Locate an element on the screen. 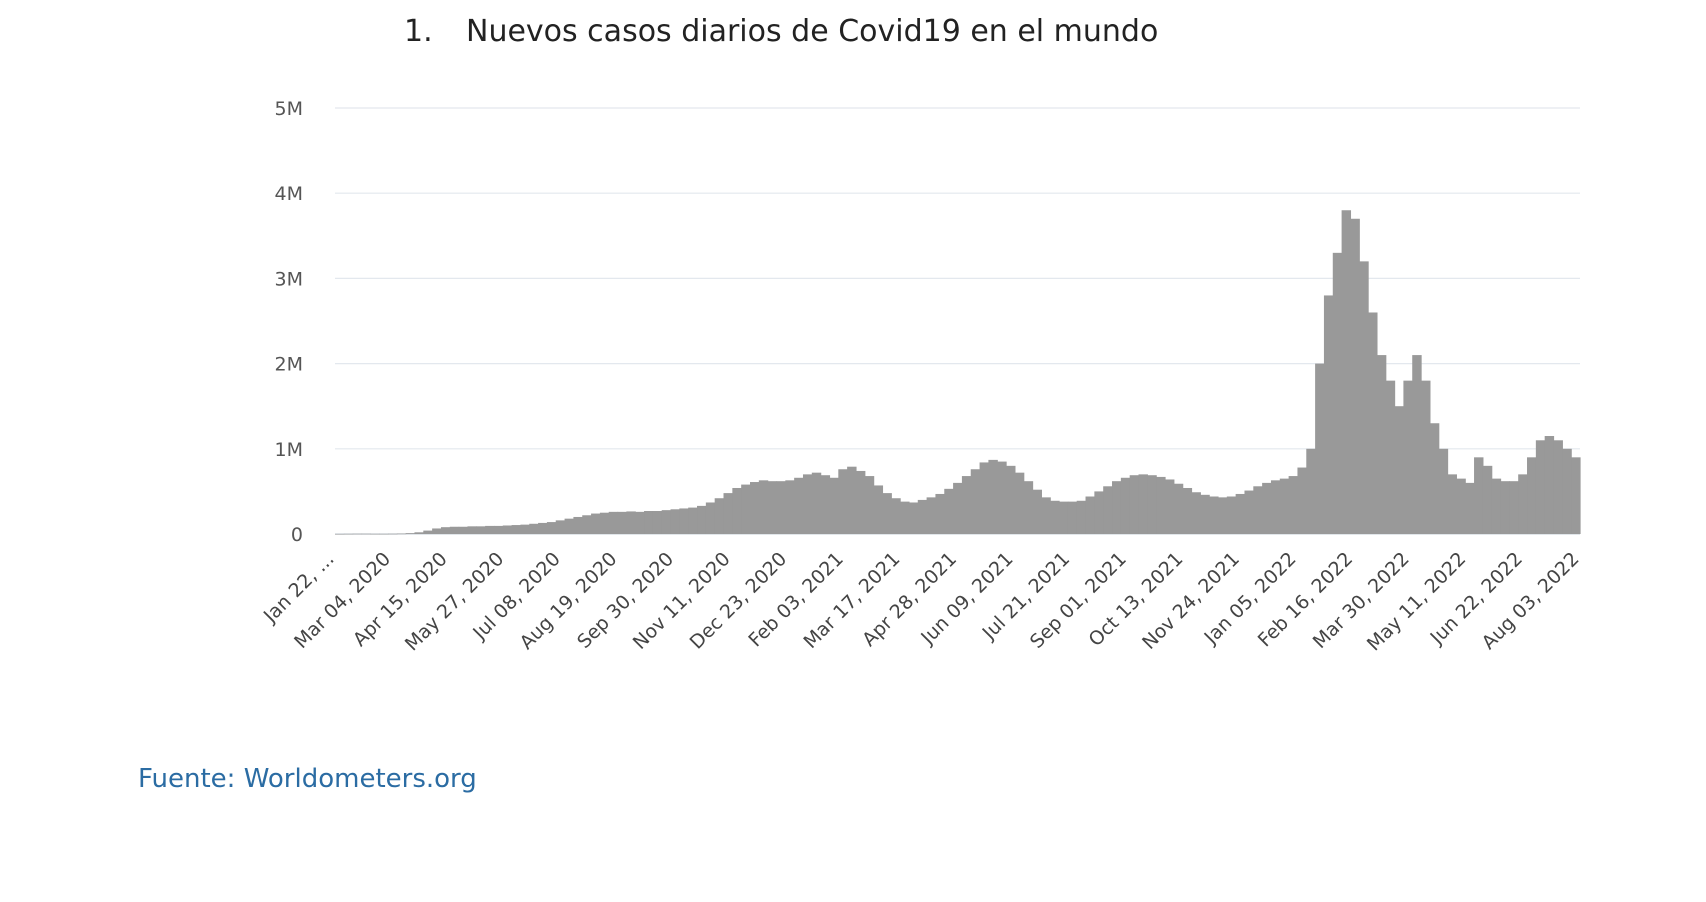 Image resolution: width=1706 pixels, height=902 pixels. y-tick-label: 1M is located at coordinates (289, 450).